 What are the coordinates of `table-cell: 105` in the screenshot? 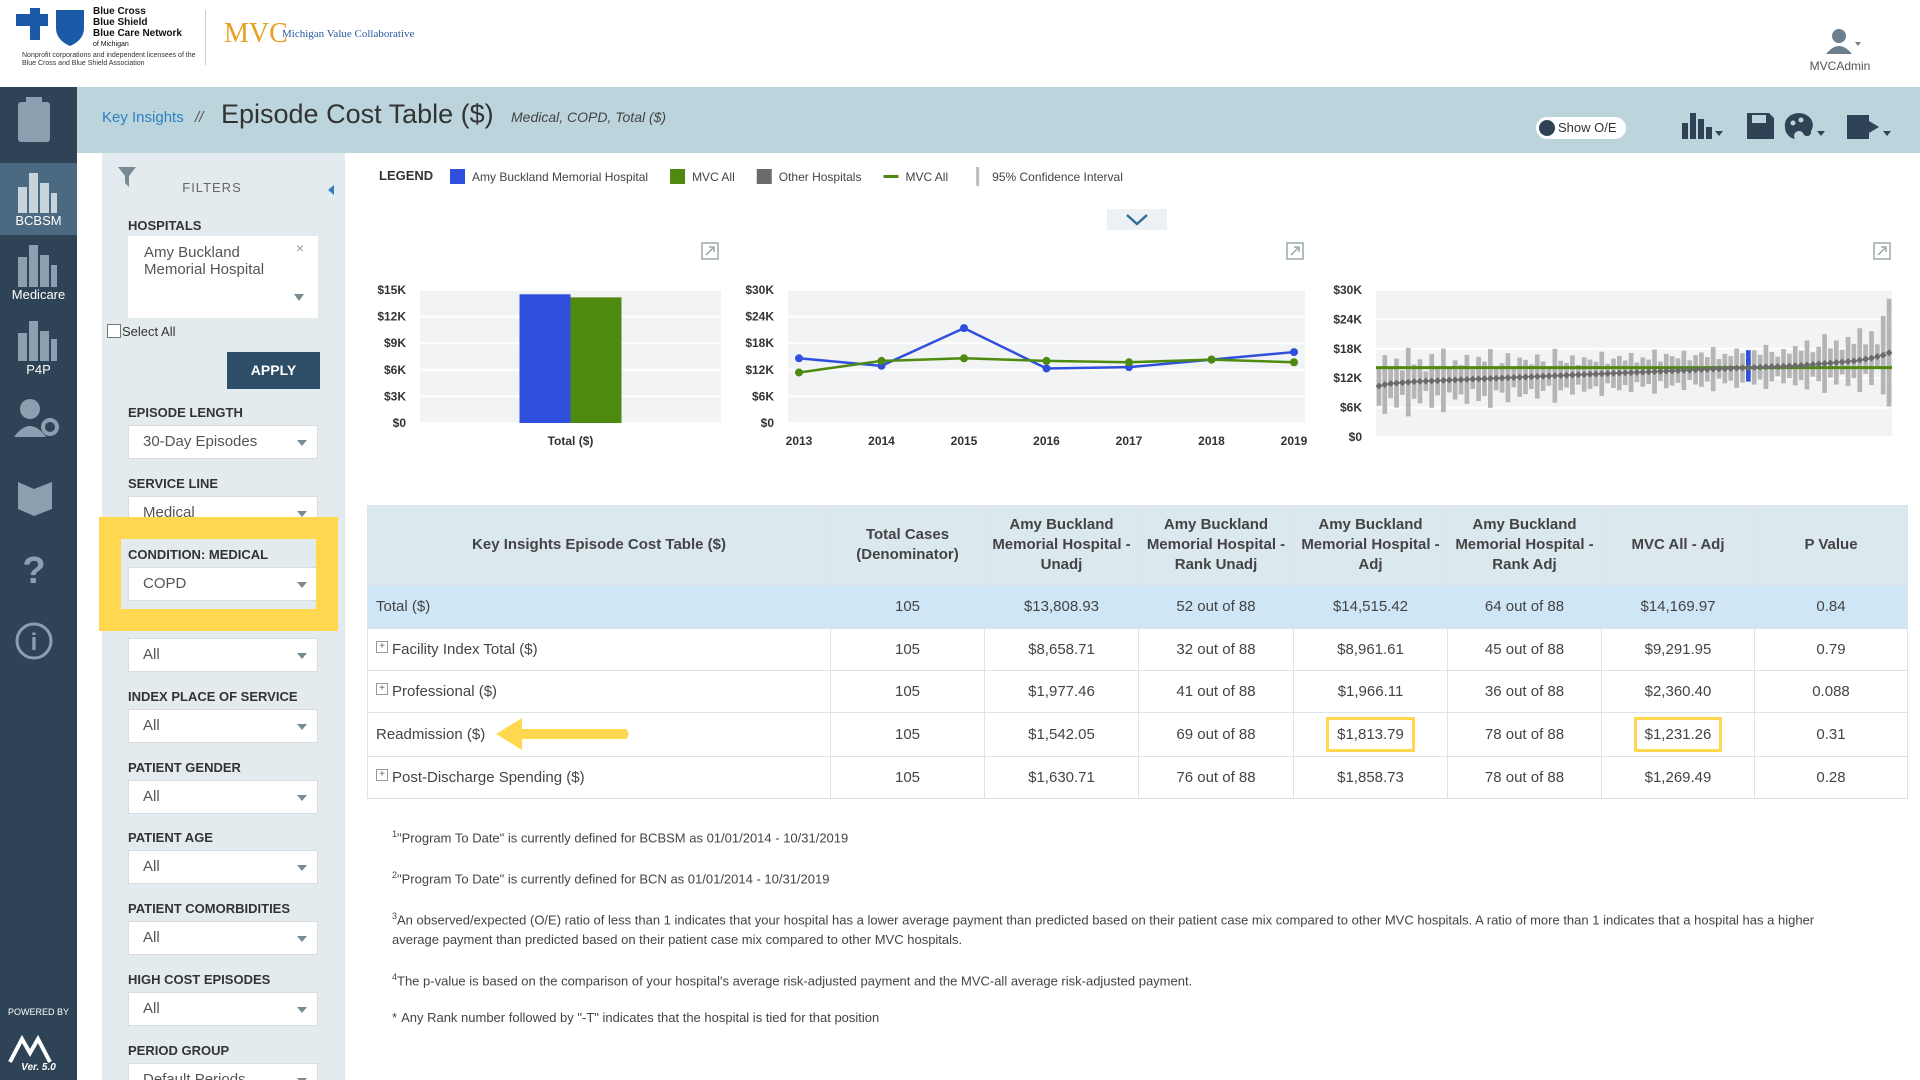 It's located at (907, 734).